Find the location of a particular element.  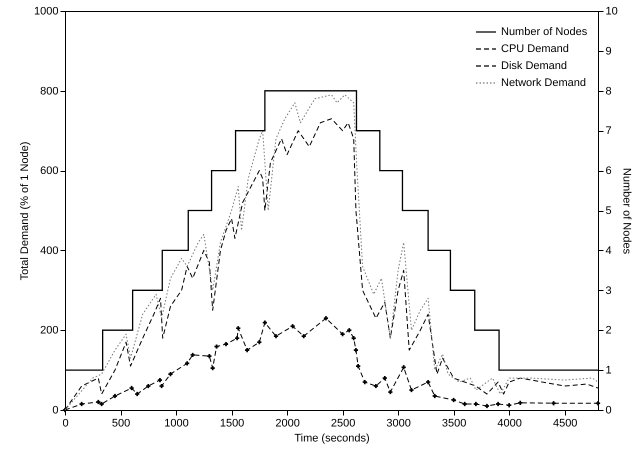

x-axis-title: Time (seconds) is located at coordinates (332, 438).